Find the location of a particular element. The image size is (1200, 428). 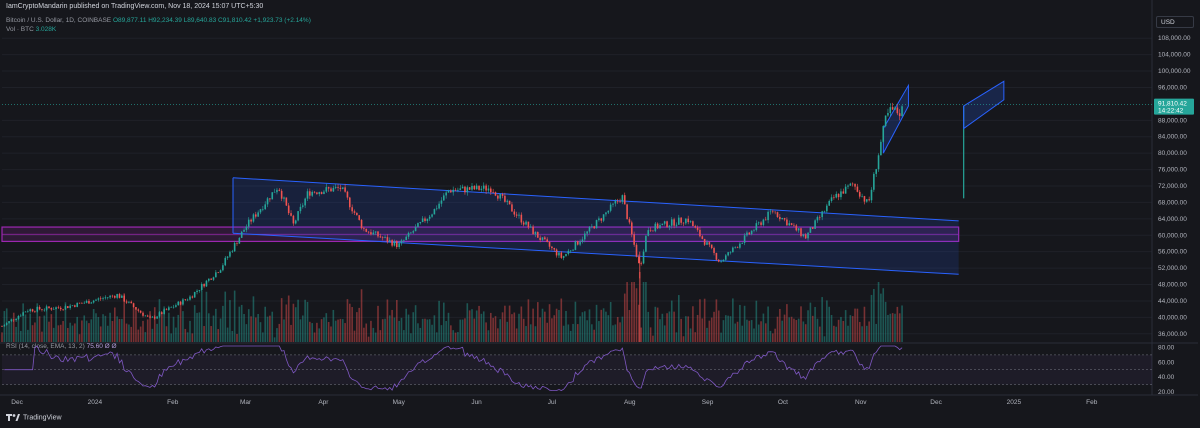

symbol-title: Bitcoin / U.S. Dollar, 1D, COINBASE is located at coordinates (59, 20).